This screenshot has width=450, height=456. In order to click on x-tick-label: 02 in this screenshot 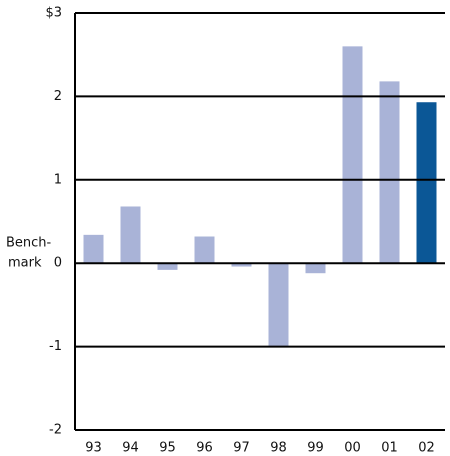, I will do `click(426, 448)`.